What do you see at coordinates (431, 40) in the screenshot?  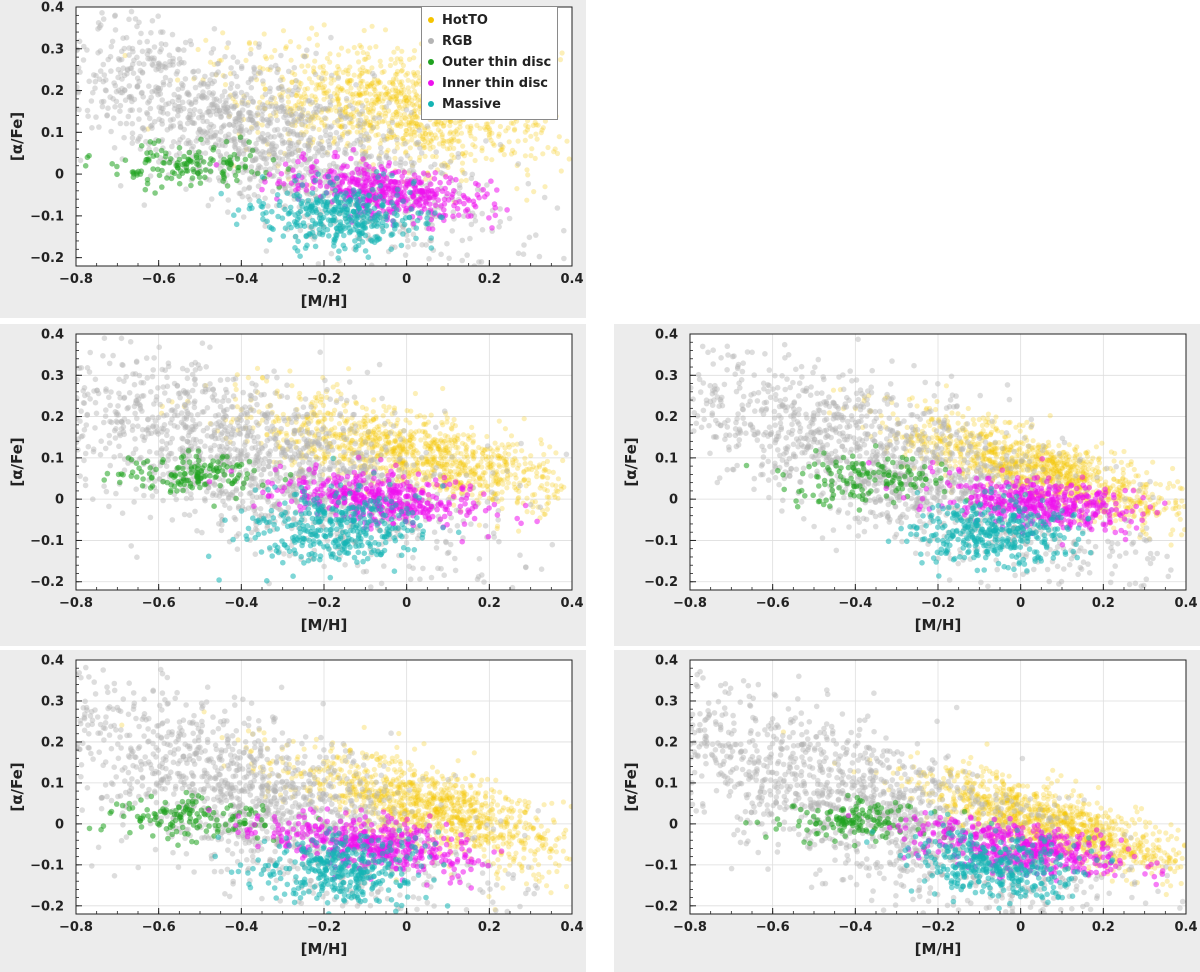 I see `legend-marker-rgb` at bounding box center [431, 40].